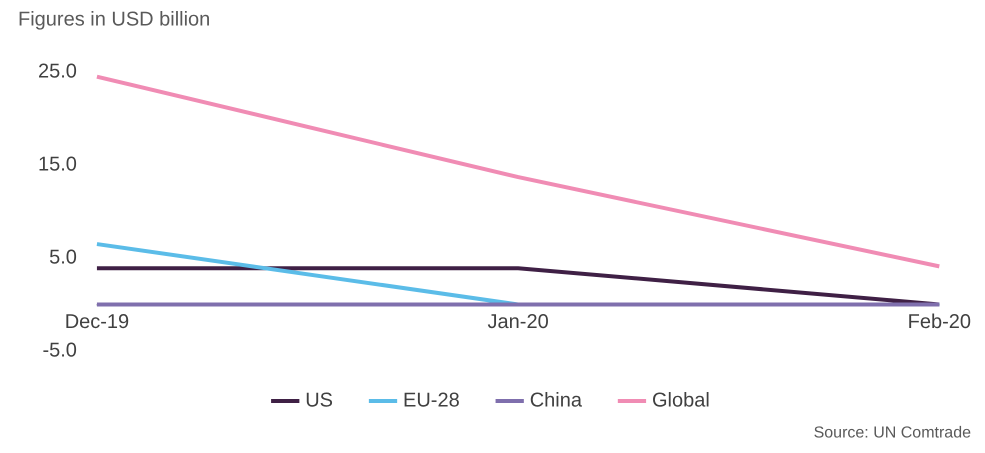 The image size is (985, 453). What do you see at coordinates (63, 257) in the screenshot?
I see `y-tick-label: 5.0` at bounding box center [63, 257].